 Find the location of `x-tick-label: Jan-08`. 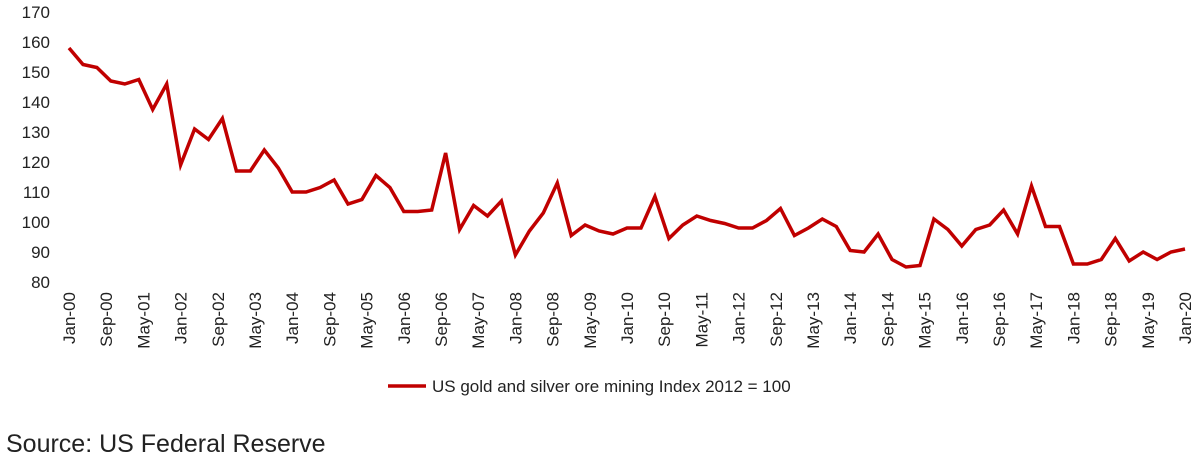

x-tick-label: Jan-08 is located at coordinates (515, 318).